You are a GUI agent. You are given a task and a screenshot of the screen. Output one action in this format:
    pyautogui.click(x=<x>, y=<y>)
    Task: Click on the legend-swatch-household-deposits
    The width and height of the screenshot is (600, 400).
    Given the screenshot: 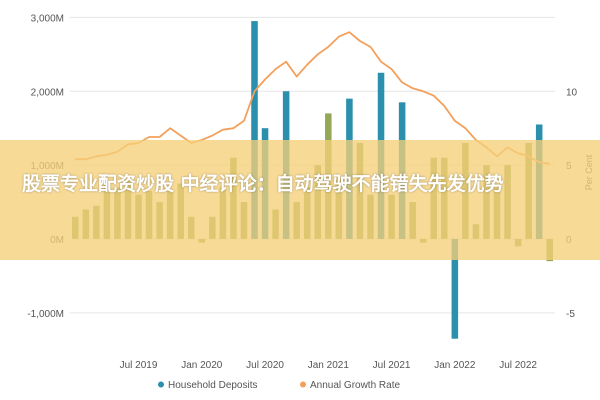 What is the action you would take?
    pyautogui.click(x=161, y=384)
    